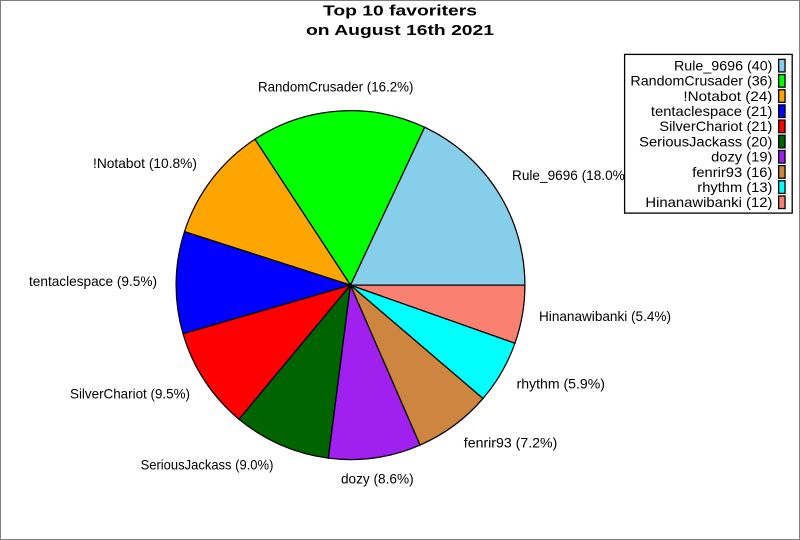 This screenshot has width=800, height=540. Describe the element at coordinates (715, 126) in the screenshot. I see `svg-text: SilverChariot (21)` at that location.